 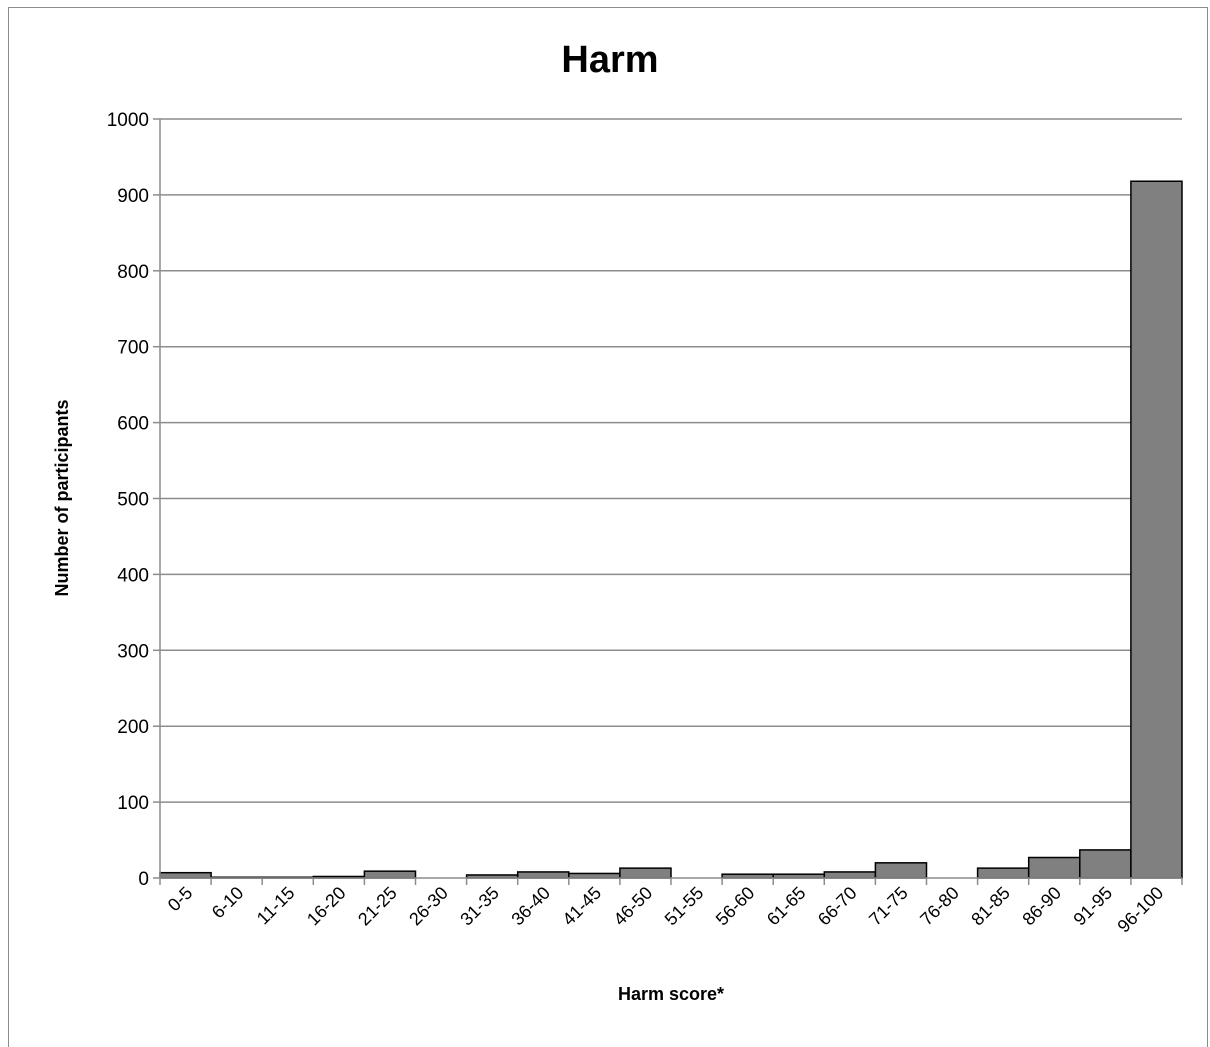 I want to click on x-tick-label: 56-60, so click(x=735, y=906).